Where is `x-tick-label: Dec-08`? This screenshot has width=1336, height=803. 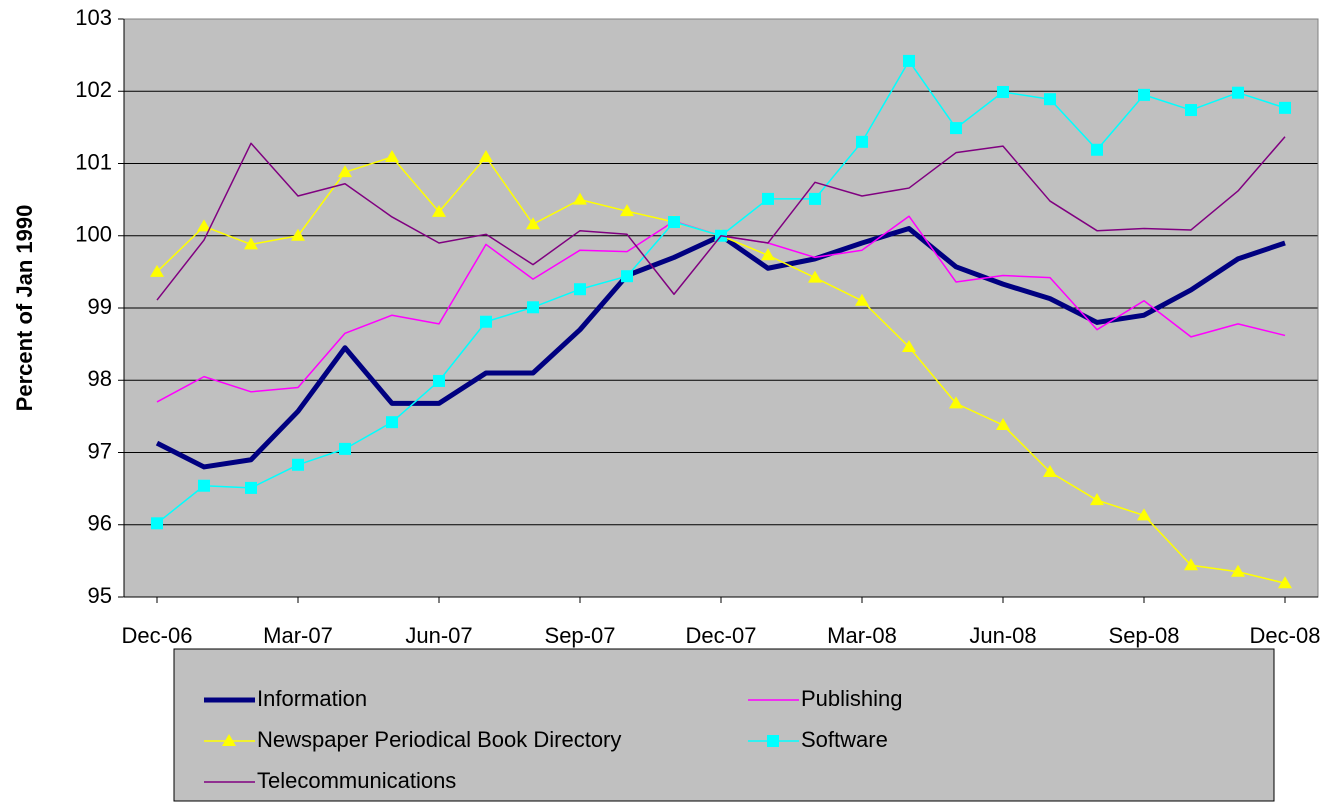
x-tick-label: Dec-08 is located at coordinates (1285, 635).